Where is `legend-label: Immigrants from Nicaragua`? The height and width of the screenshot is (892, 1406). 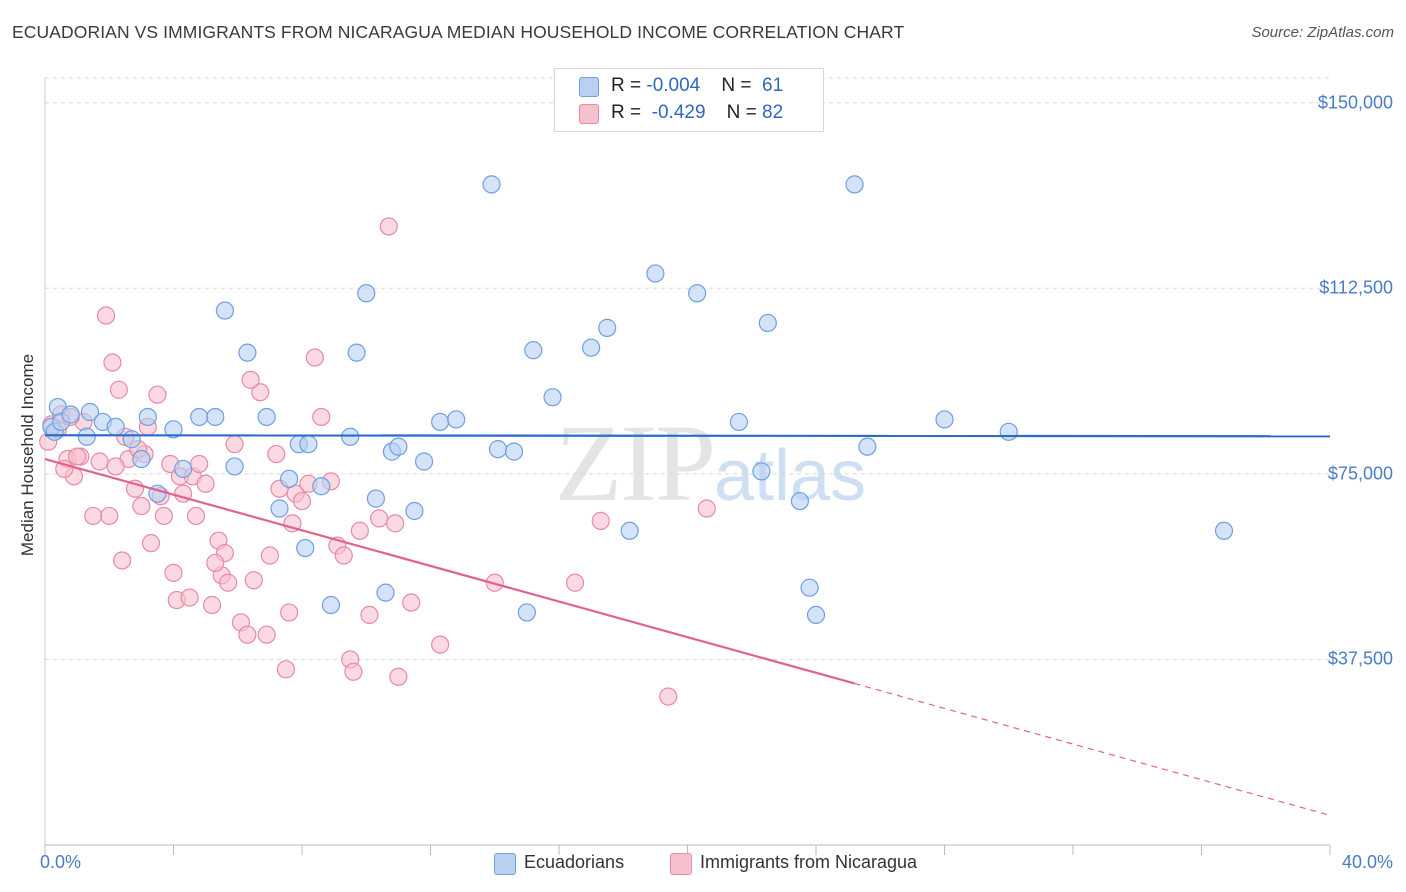
legend-label: Immigrants from Nicaragua is located at coordinates (809, 862).